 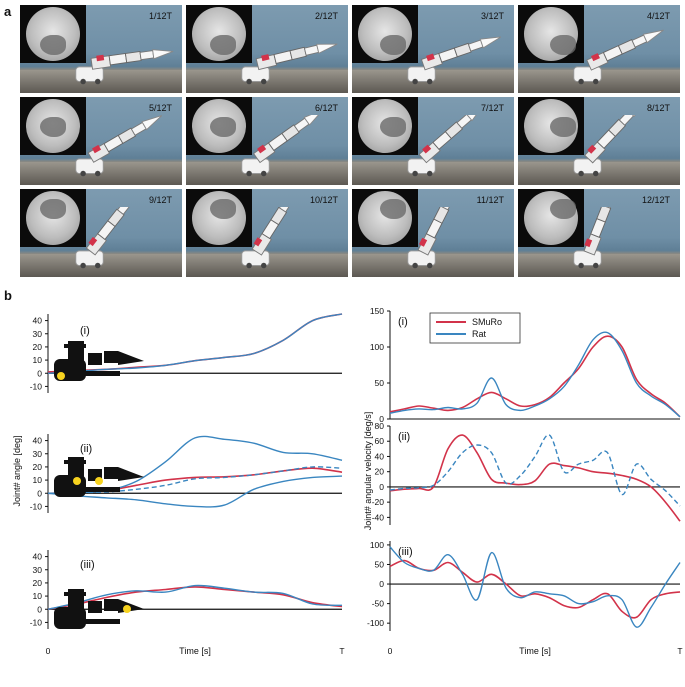 What do you see at coordinates (492, 108) in the screenshot?
I see `frame-time-label: 7/12T` at bounding box center [492, 108].